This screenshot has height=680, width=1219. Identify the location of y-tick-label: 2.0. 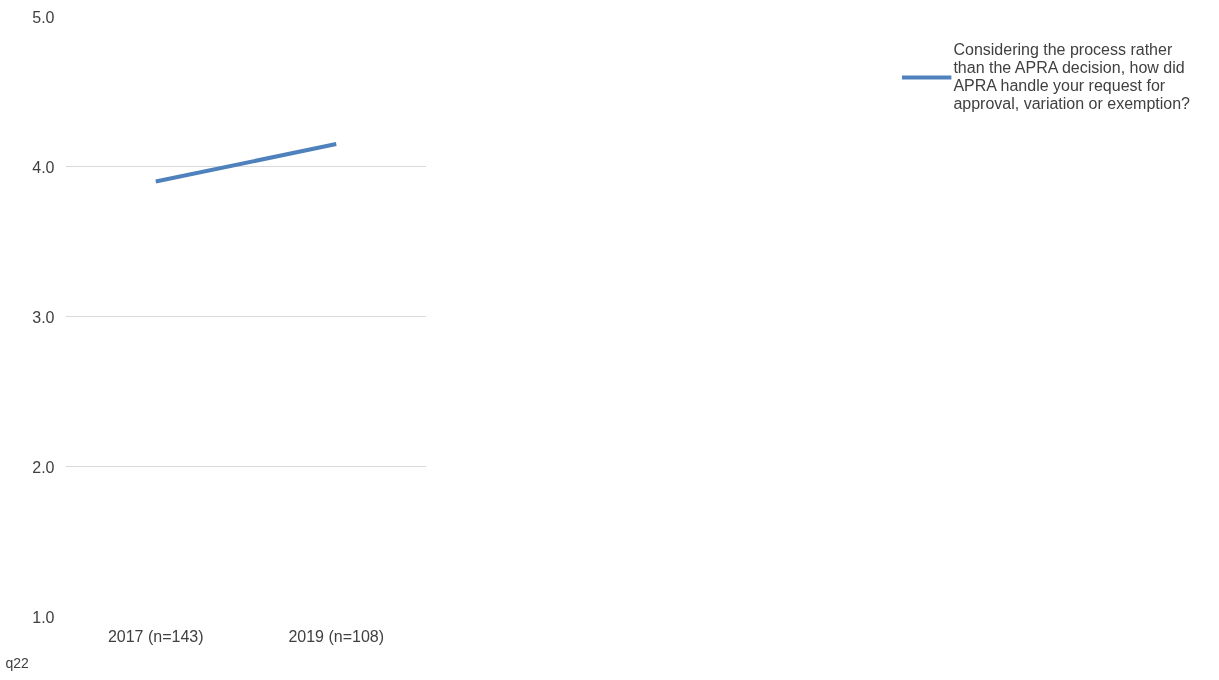
(43, 467).